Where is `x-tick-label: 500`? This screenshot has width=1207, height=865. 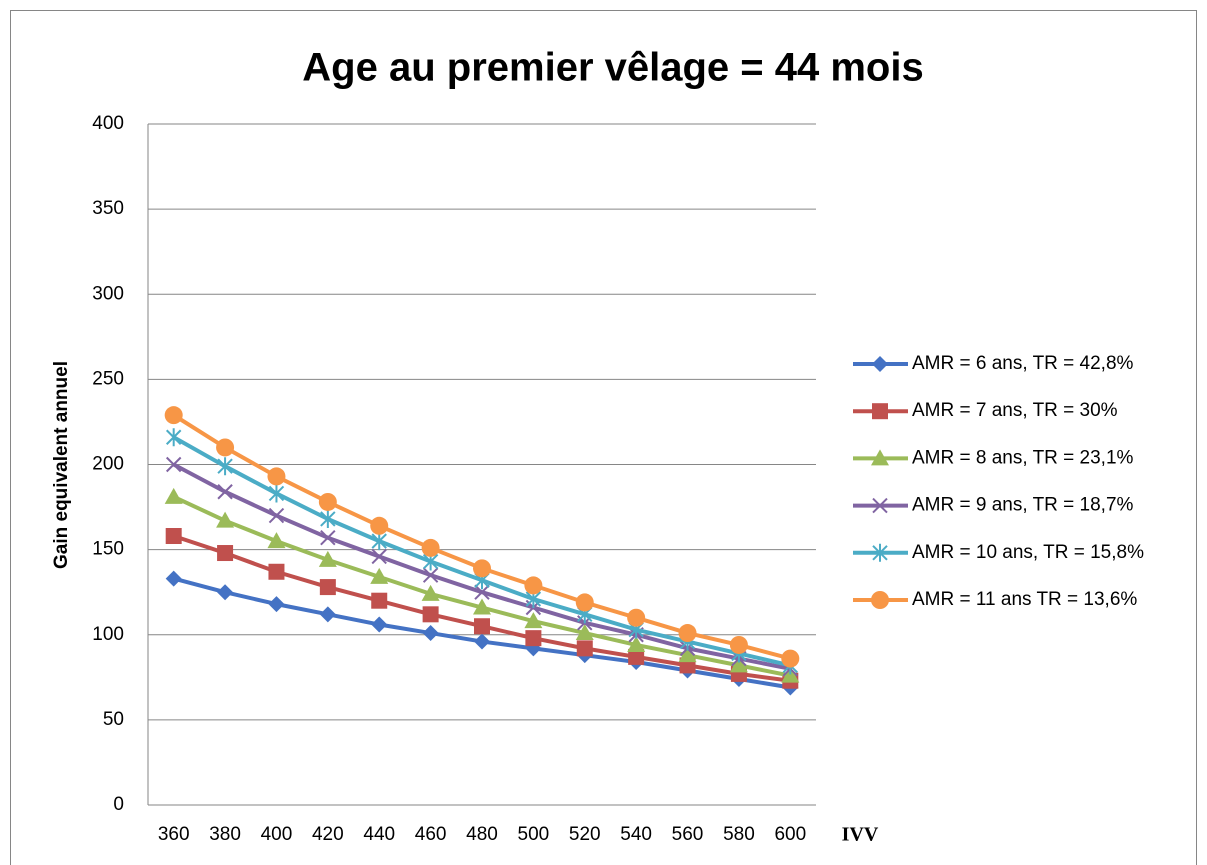
x-tick-label: 500 is located at coordinates (534, 834).